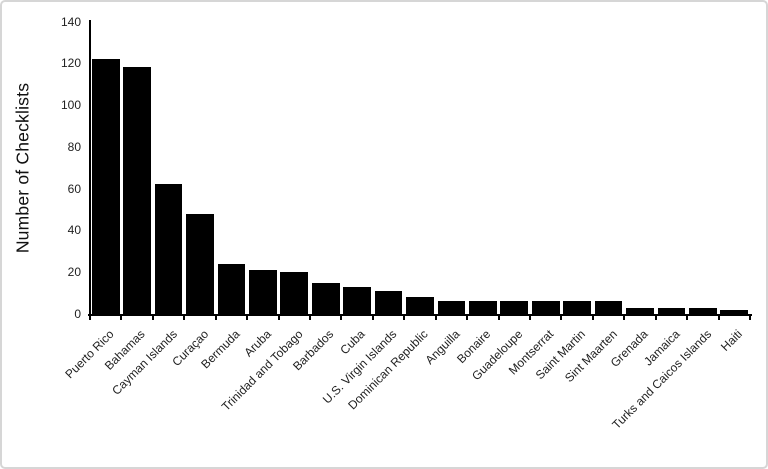 Image resolution: width=768 pixels, height=469 pixels. What do you see at coordinates (442, 347) in the screenshot?
I see `x-axis-label: Anguilla` at bounding box center [442, 347].